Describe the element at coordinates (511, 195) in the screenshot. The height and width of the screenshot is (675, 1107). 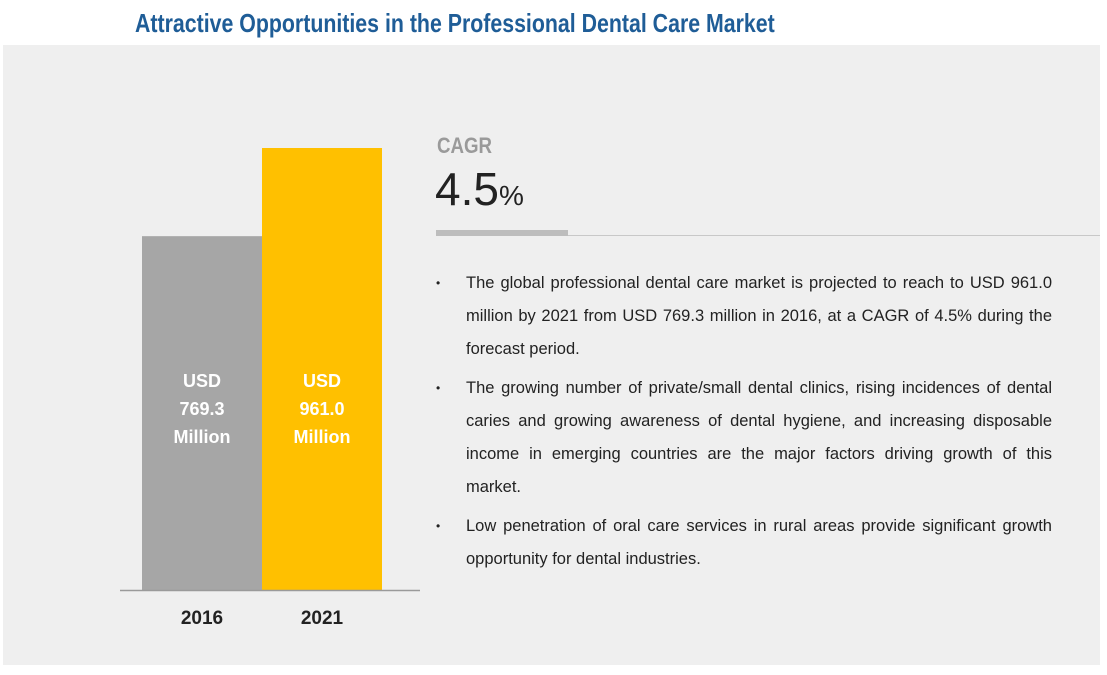
I see `cagr-unit: %` at that location.